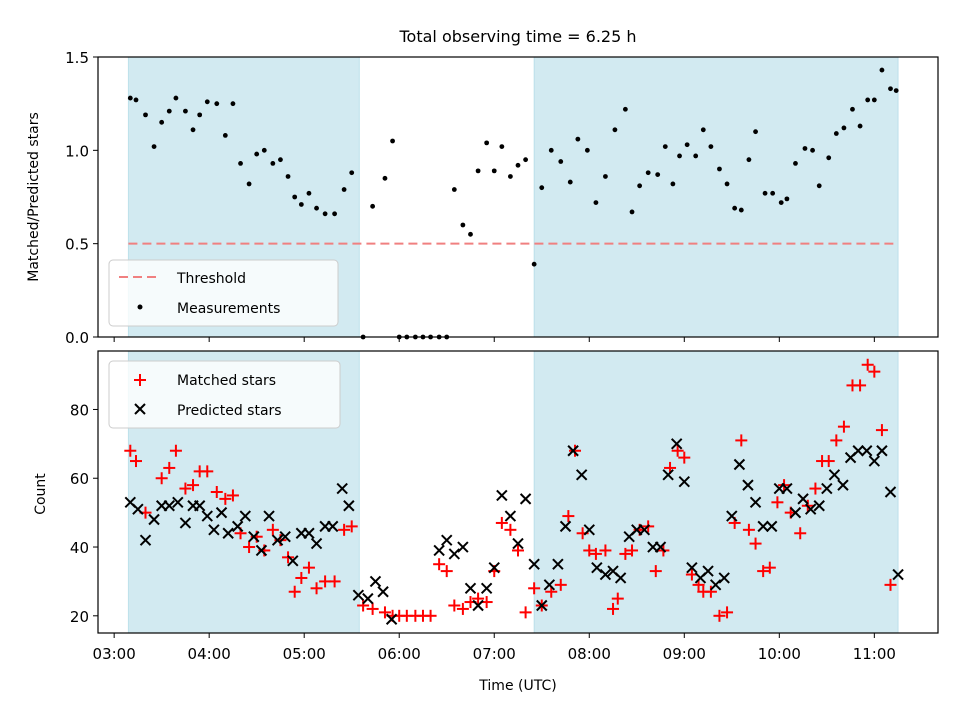 The height and width of the screenshot is (724, 960). What do you see at coordinates (140, 307) in the screenshot?
I see `measurements-legend-swatch` at bounding box center [140, 307].